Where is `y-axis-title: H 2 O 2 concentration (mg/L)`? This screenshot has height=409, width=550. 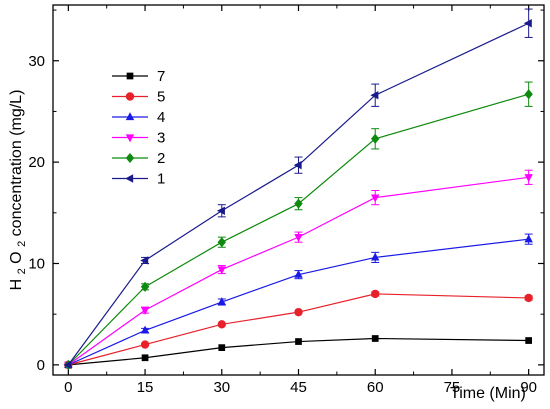
y-axis-title: H 2 O 2 concentration (mg/L) is located at coordinates (18, 190).